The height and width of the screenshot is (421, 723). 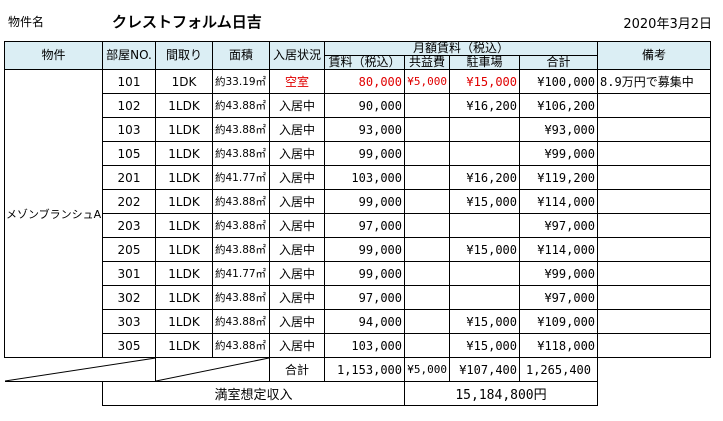 I want to click on rent-value: 93,000, so click(x=364, y=129).